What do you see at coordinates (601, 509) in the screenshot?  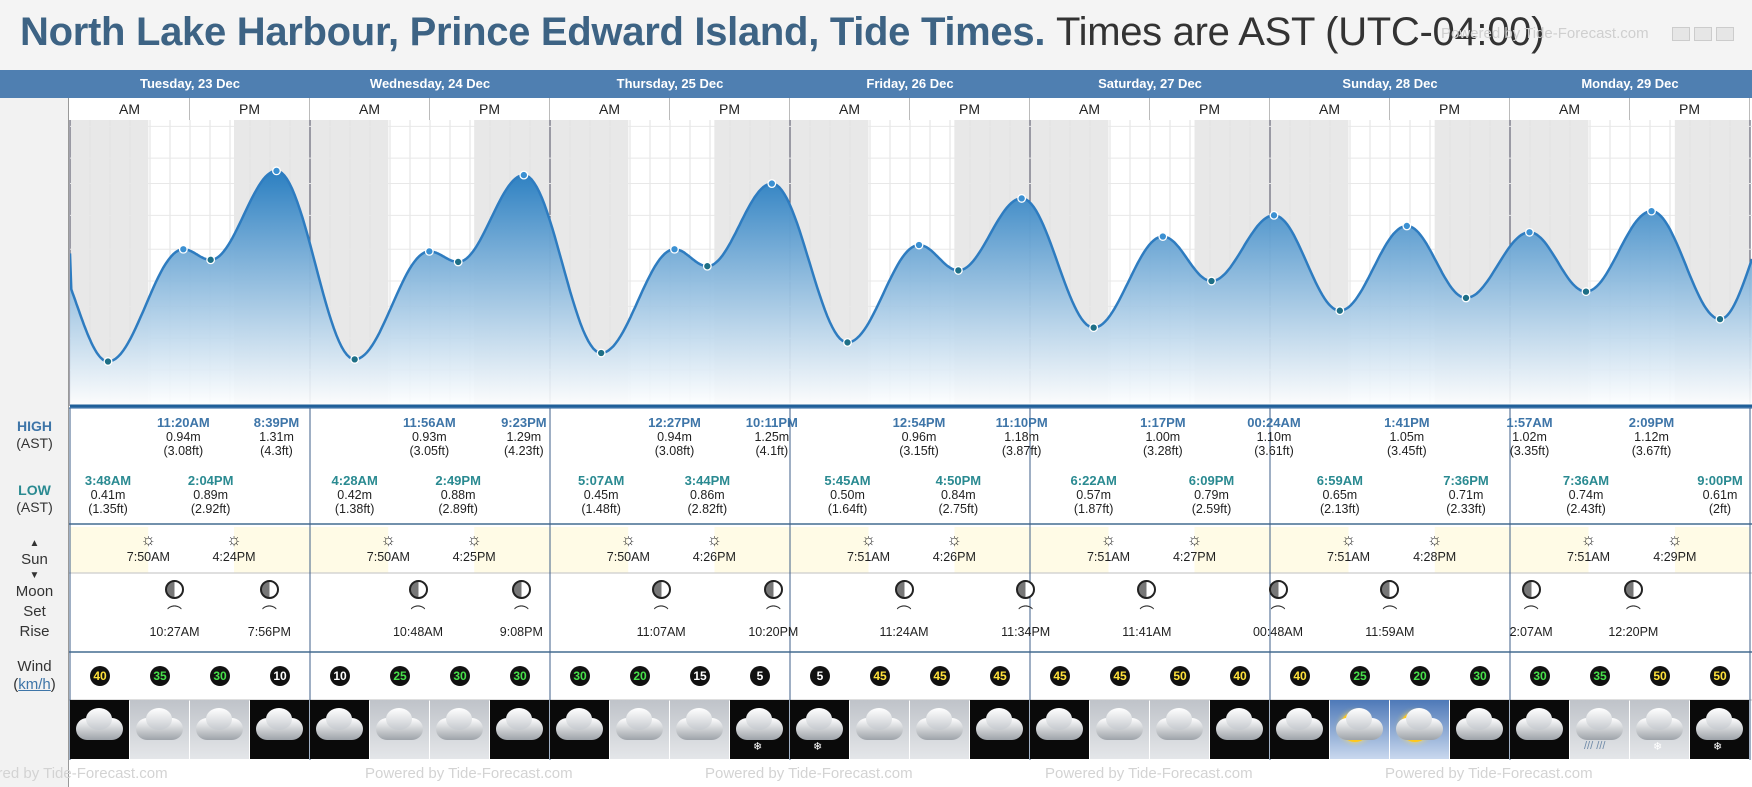 I see `tide-height-ft: (1.48ft)` at bounding box center [601, 509].